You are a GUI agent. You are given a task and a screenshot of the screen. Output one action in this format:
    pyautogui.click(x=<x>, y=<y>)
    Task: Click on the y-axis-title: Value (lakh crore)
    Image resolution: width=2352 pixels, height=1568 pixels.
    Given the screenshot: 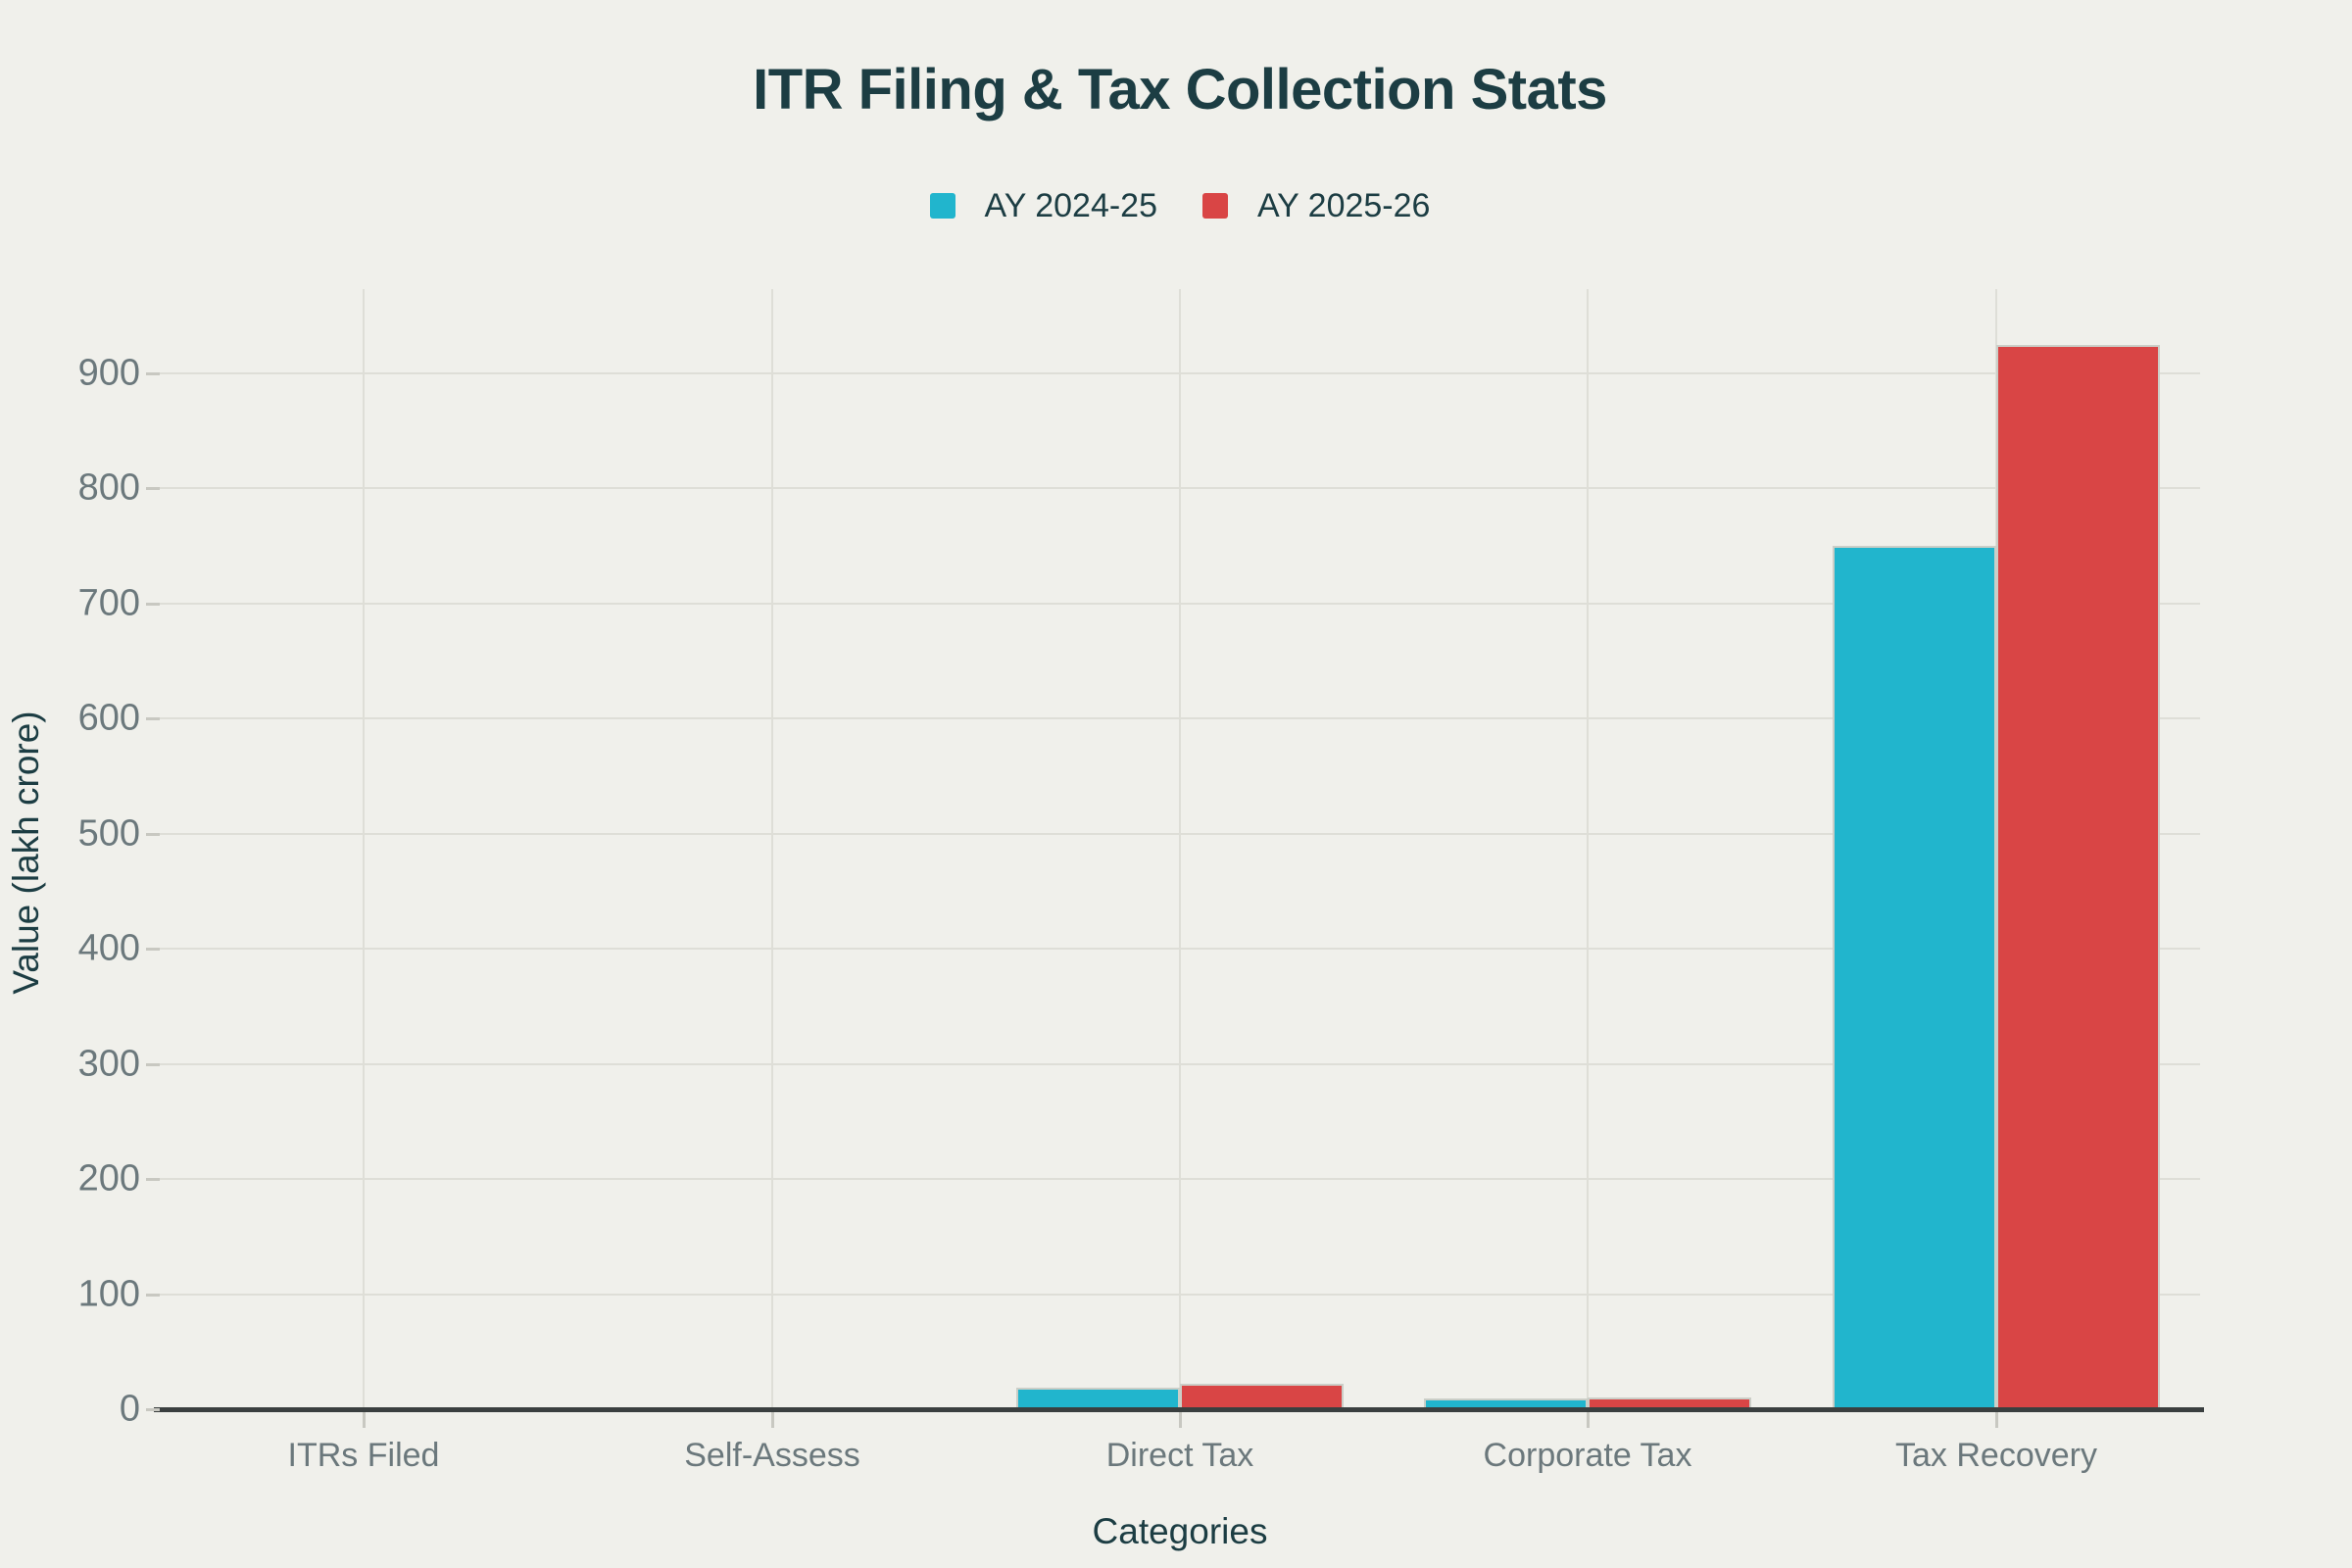 What is the action you would take?
    pyautogui.click(x=26, y=852)
    